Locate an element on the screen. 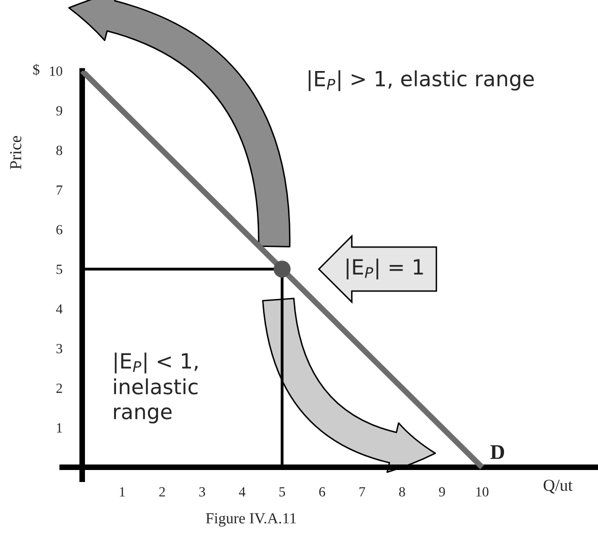 This screenshot has width=598, height=533. x-tick-label: 2 is located at coordinates (162, 491).